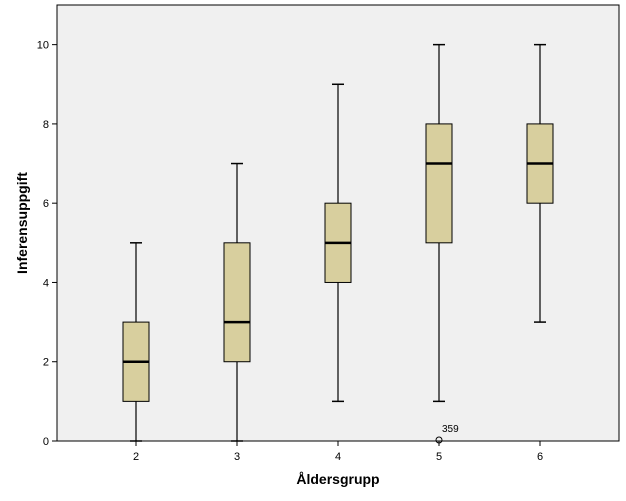  Describe the element at coordinates (22, 223) in the screenshot. I see `y-axis-label: Inferensuppgift` at that location.